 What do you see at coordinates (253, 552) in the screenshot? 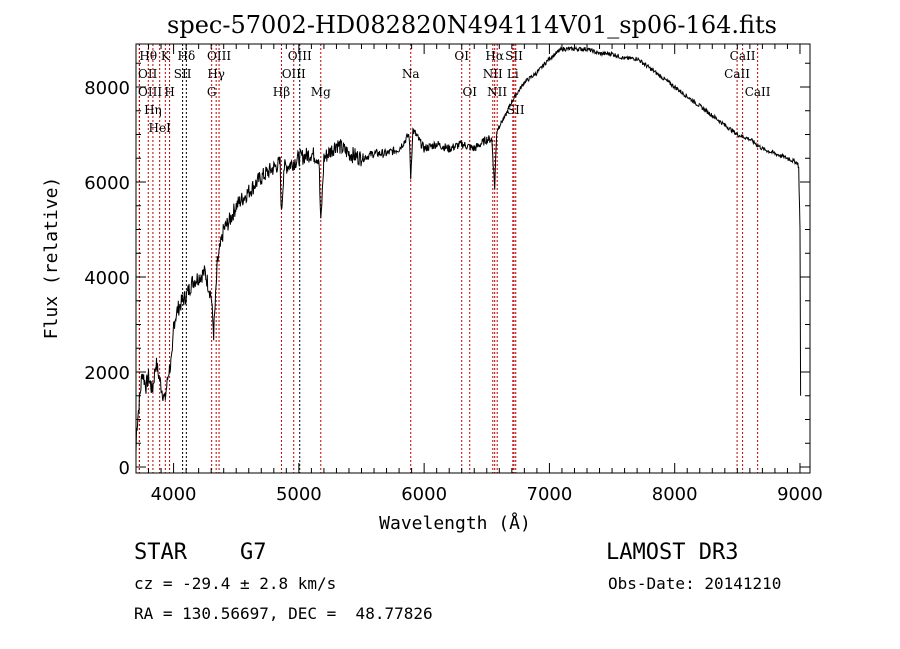
I see `object-subclass: G7` at bounding box center [253, 552].